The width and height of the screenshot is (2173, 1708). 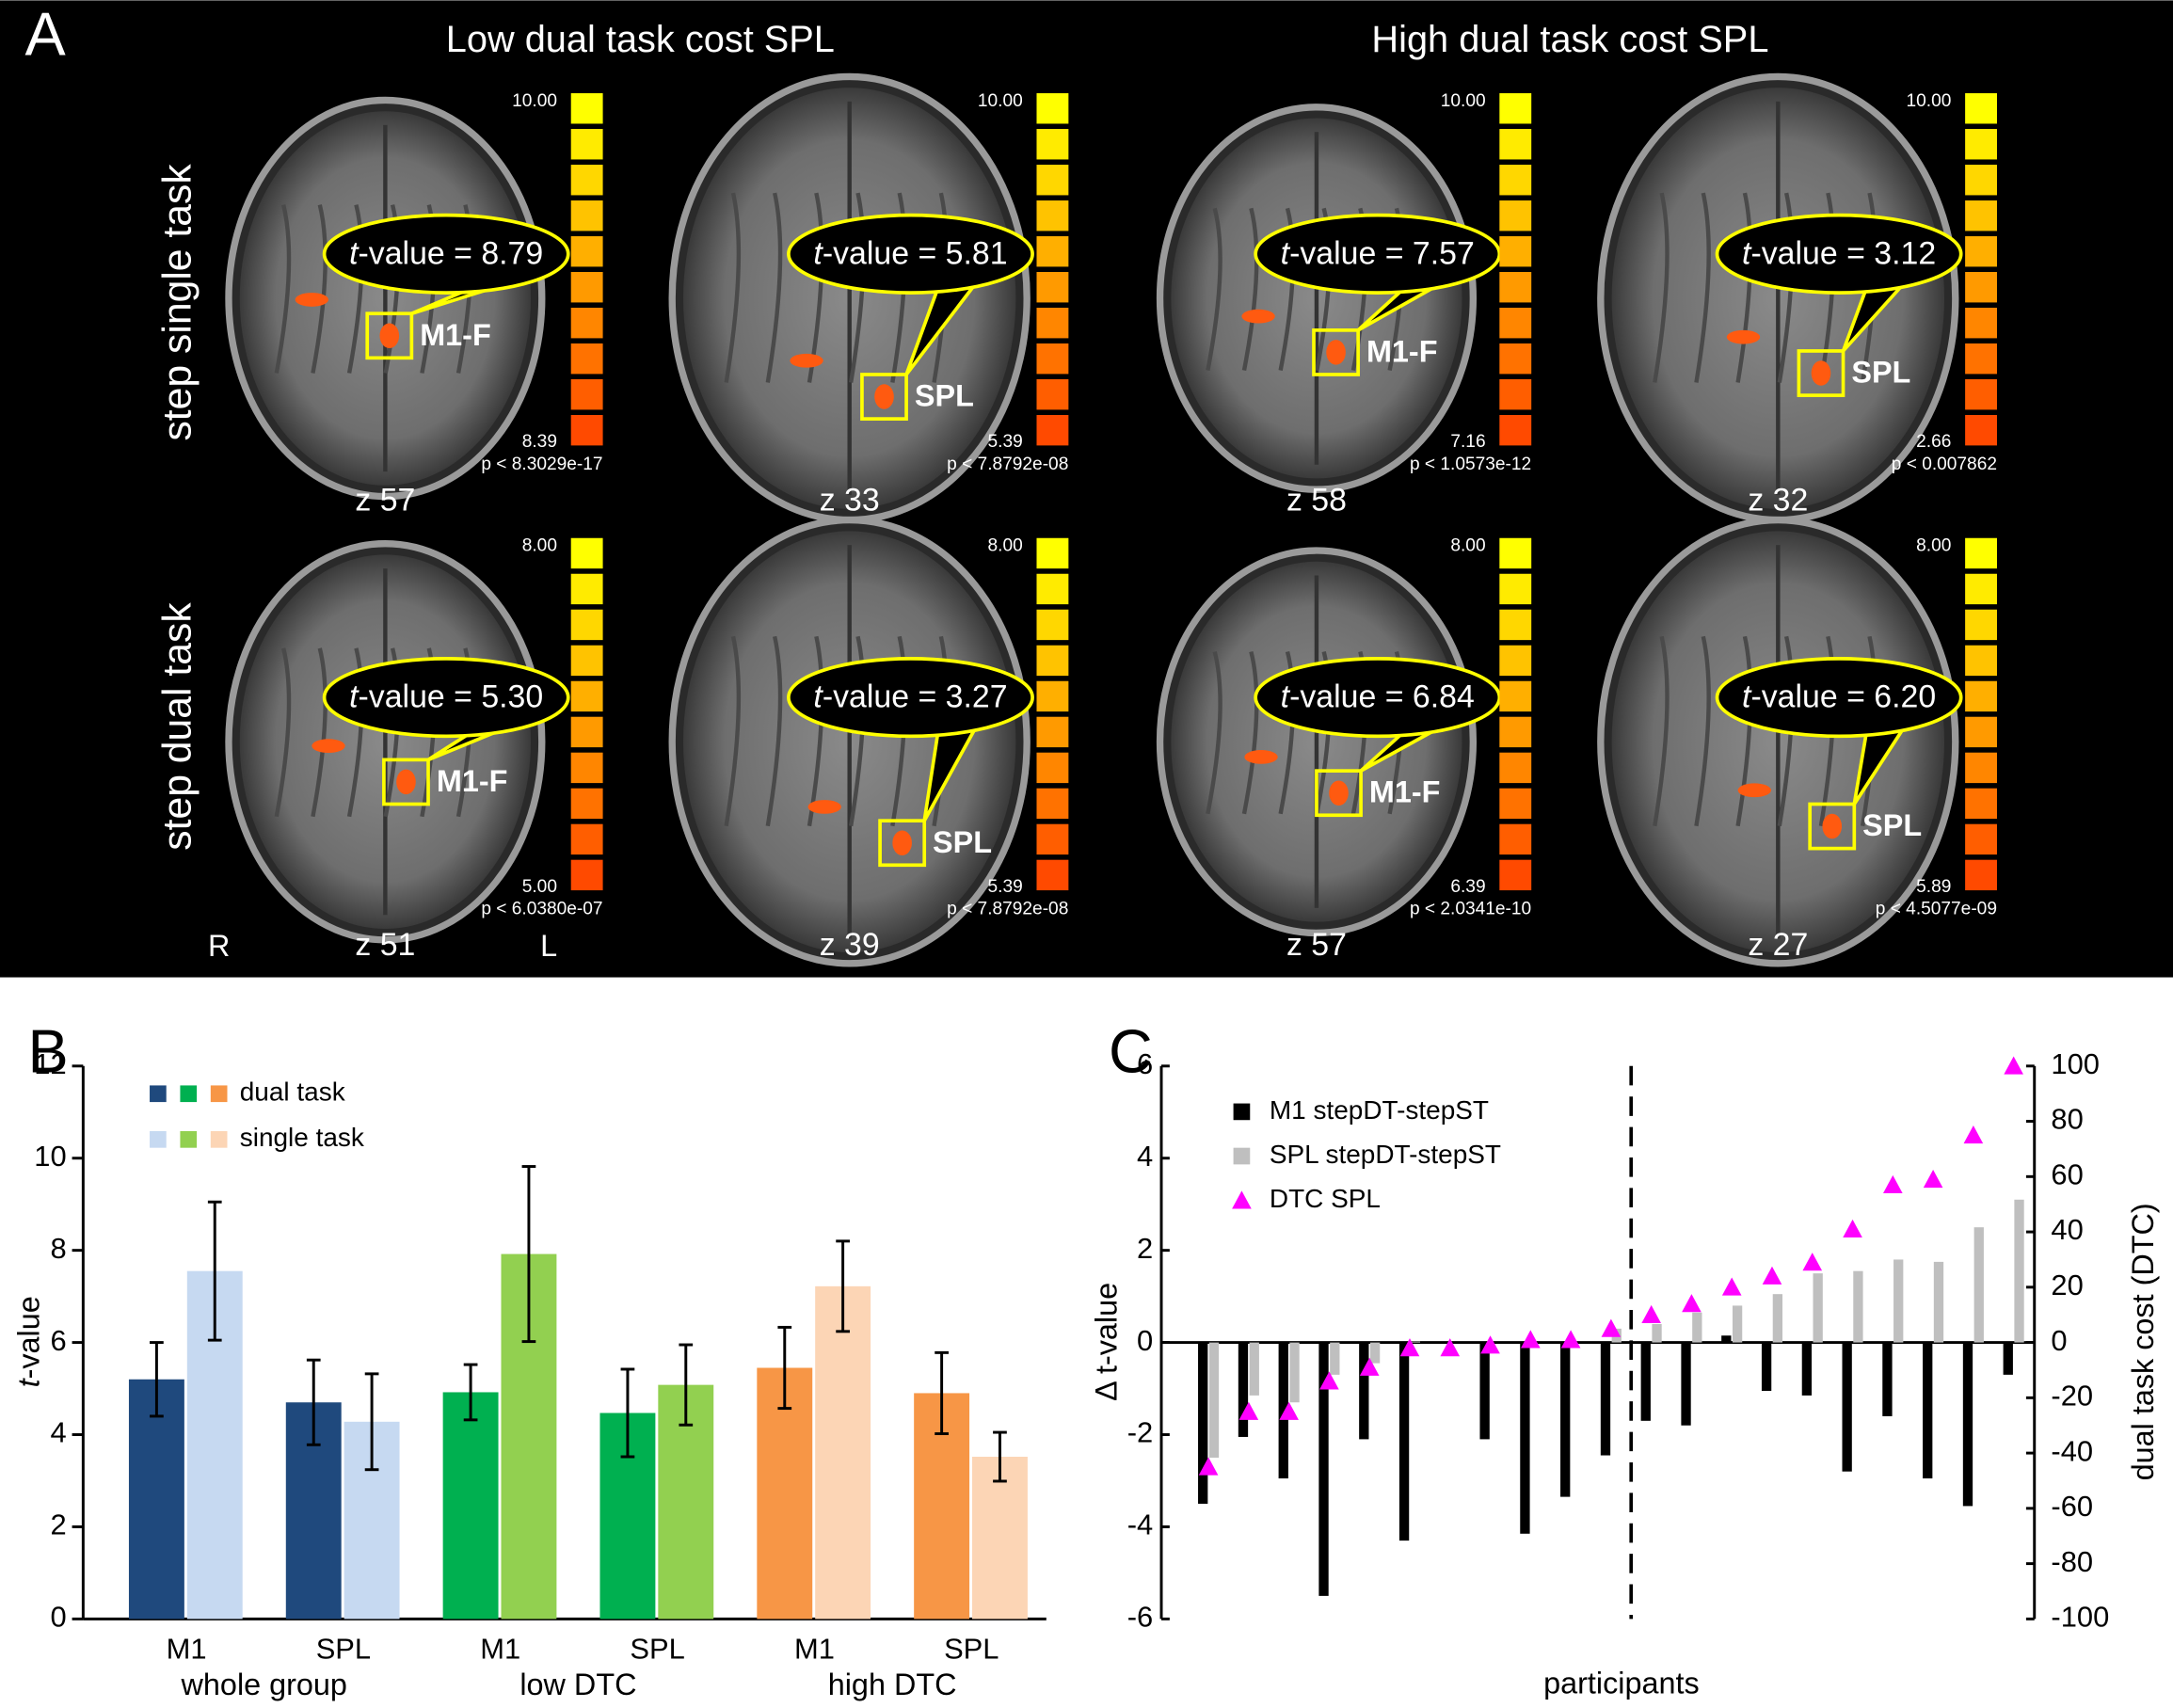 What do you see at coordinates (578, 1684) in the screenshot?
I see `group-label: low DTC` at bounding box center [578, 1684].